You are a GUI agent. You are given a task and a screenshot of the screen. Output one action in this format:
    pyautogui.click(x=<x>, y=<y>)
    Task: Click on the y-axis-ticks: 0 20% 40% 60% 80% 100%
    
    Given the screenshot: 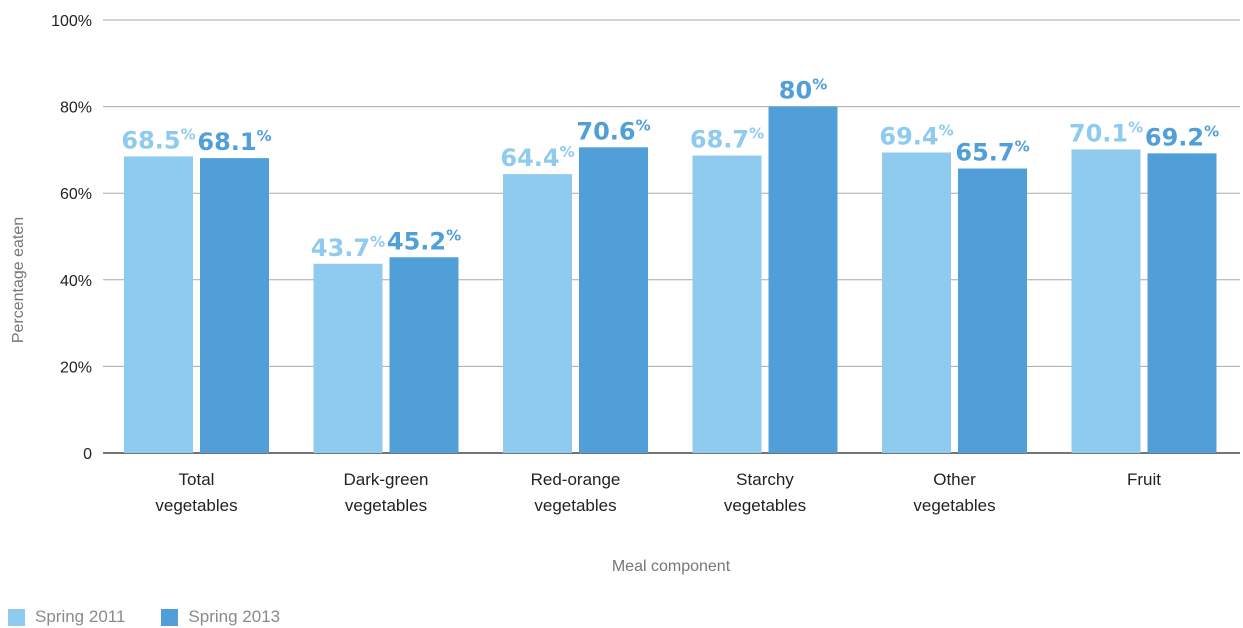 What is the action you would take?
    pyautogui.click(x=71, y=238)
    